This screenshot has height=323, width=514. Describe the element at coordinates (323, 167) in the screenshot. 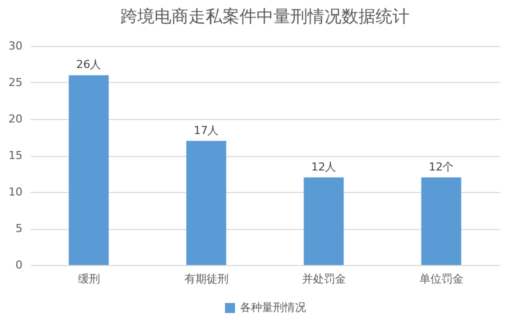

I see `data-label: 12人` at that location.